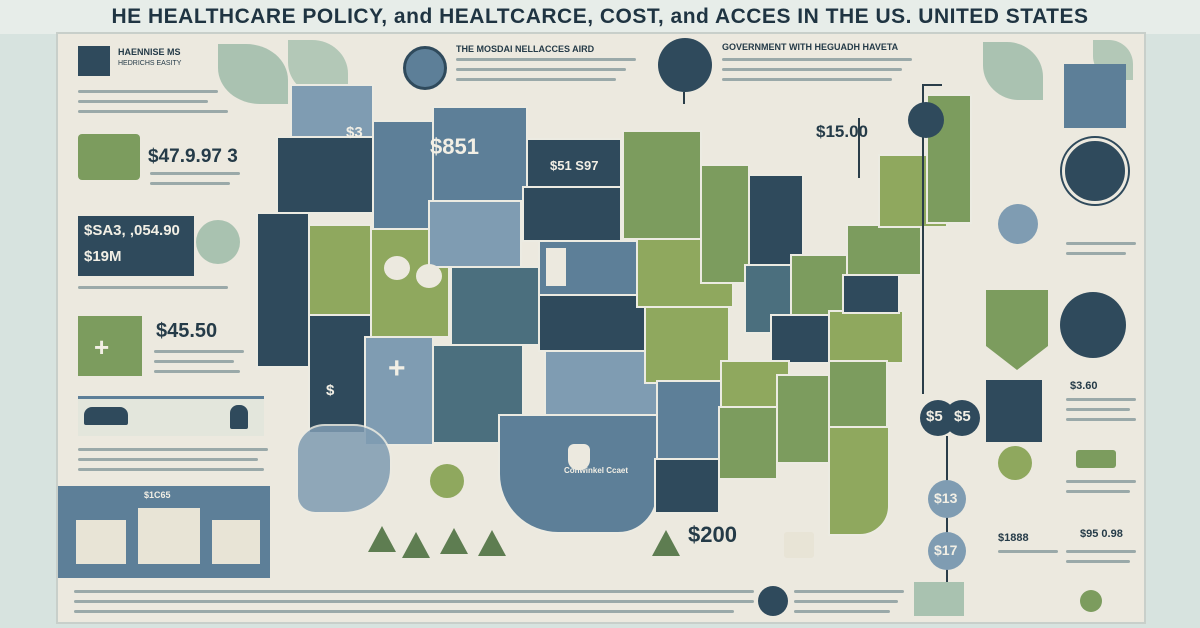 The height and width of the screenshot is (628, 1200). Describe the element at coordinates (454, 146) in the screenshot. I see `map-value-1: $851` at that location.